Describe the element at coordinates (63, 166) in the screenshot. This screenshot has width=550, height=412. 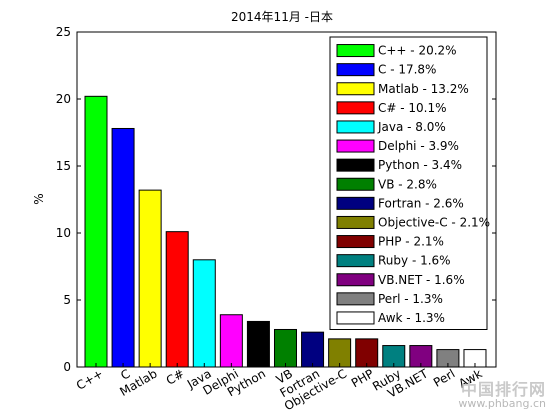
I see `y-tick-label-3: 15` at that location.